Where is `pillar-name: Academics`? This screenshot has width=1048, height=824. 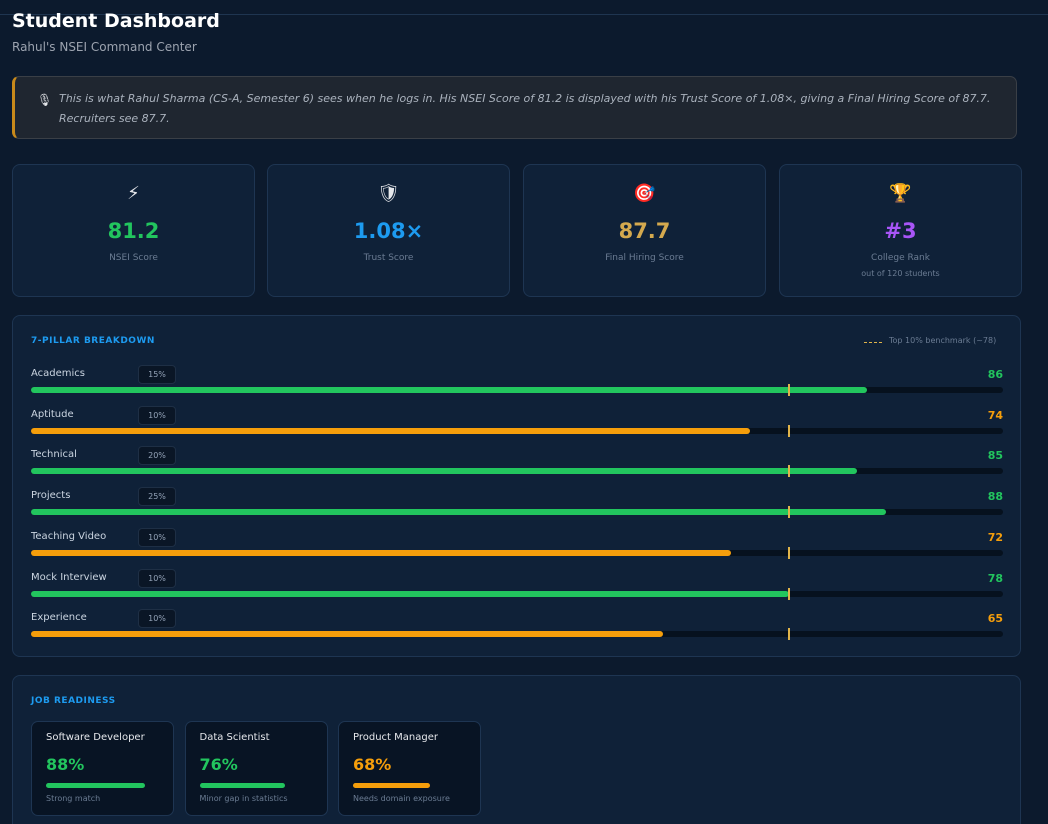 pillar-name: Academics is located at coordinates (58, 373).